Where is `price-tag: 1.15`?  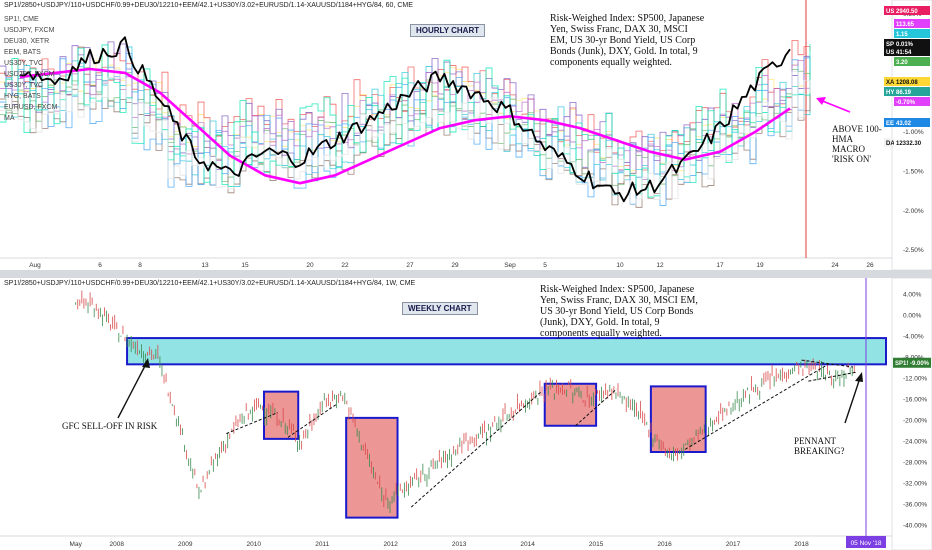
price-tag: 1.15 is located at coordinates (912, 33).